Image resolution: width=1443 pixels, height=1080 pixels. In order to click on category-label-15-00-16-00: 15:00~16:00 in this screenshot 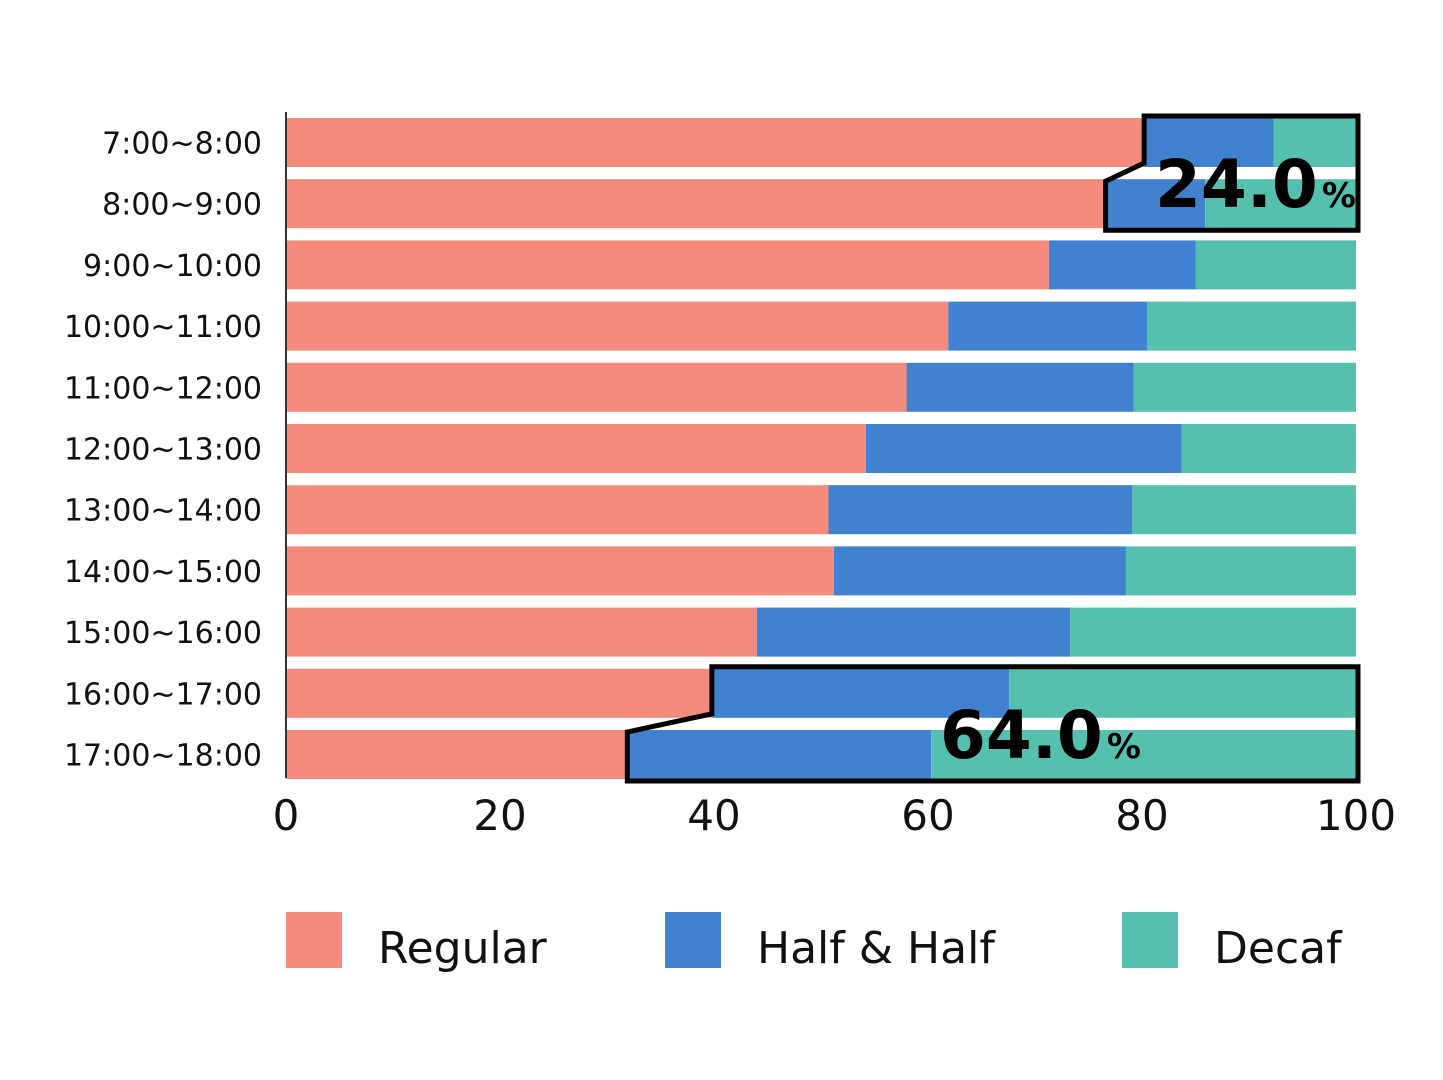, I will do `click(163, 633)`.